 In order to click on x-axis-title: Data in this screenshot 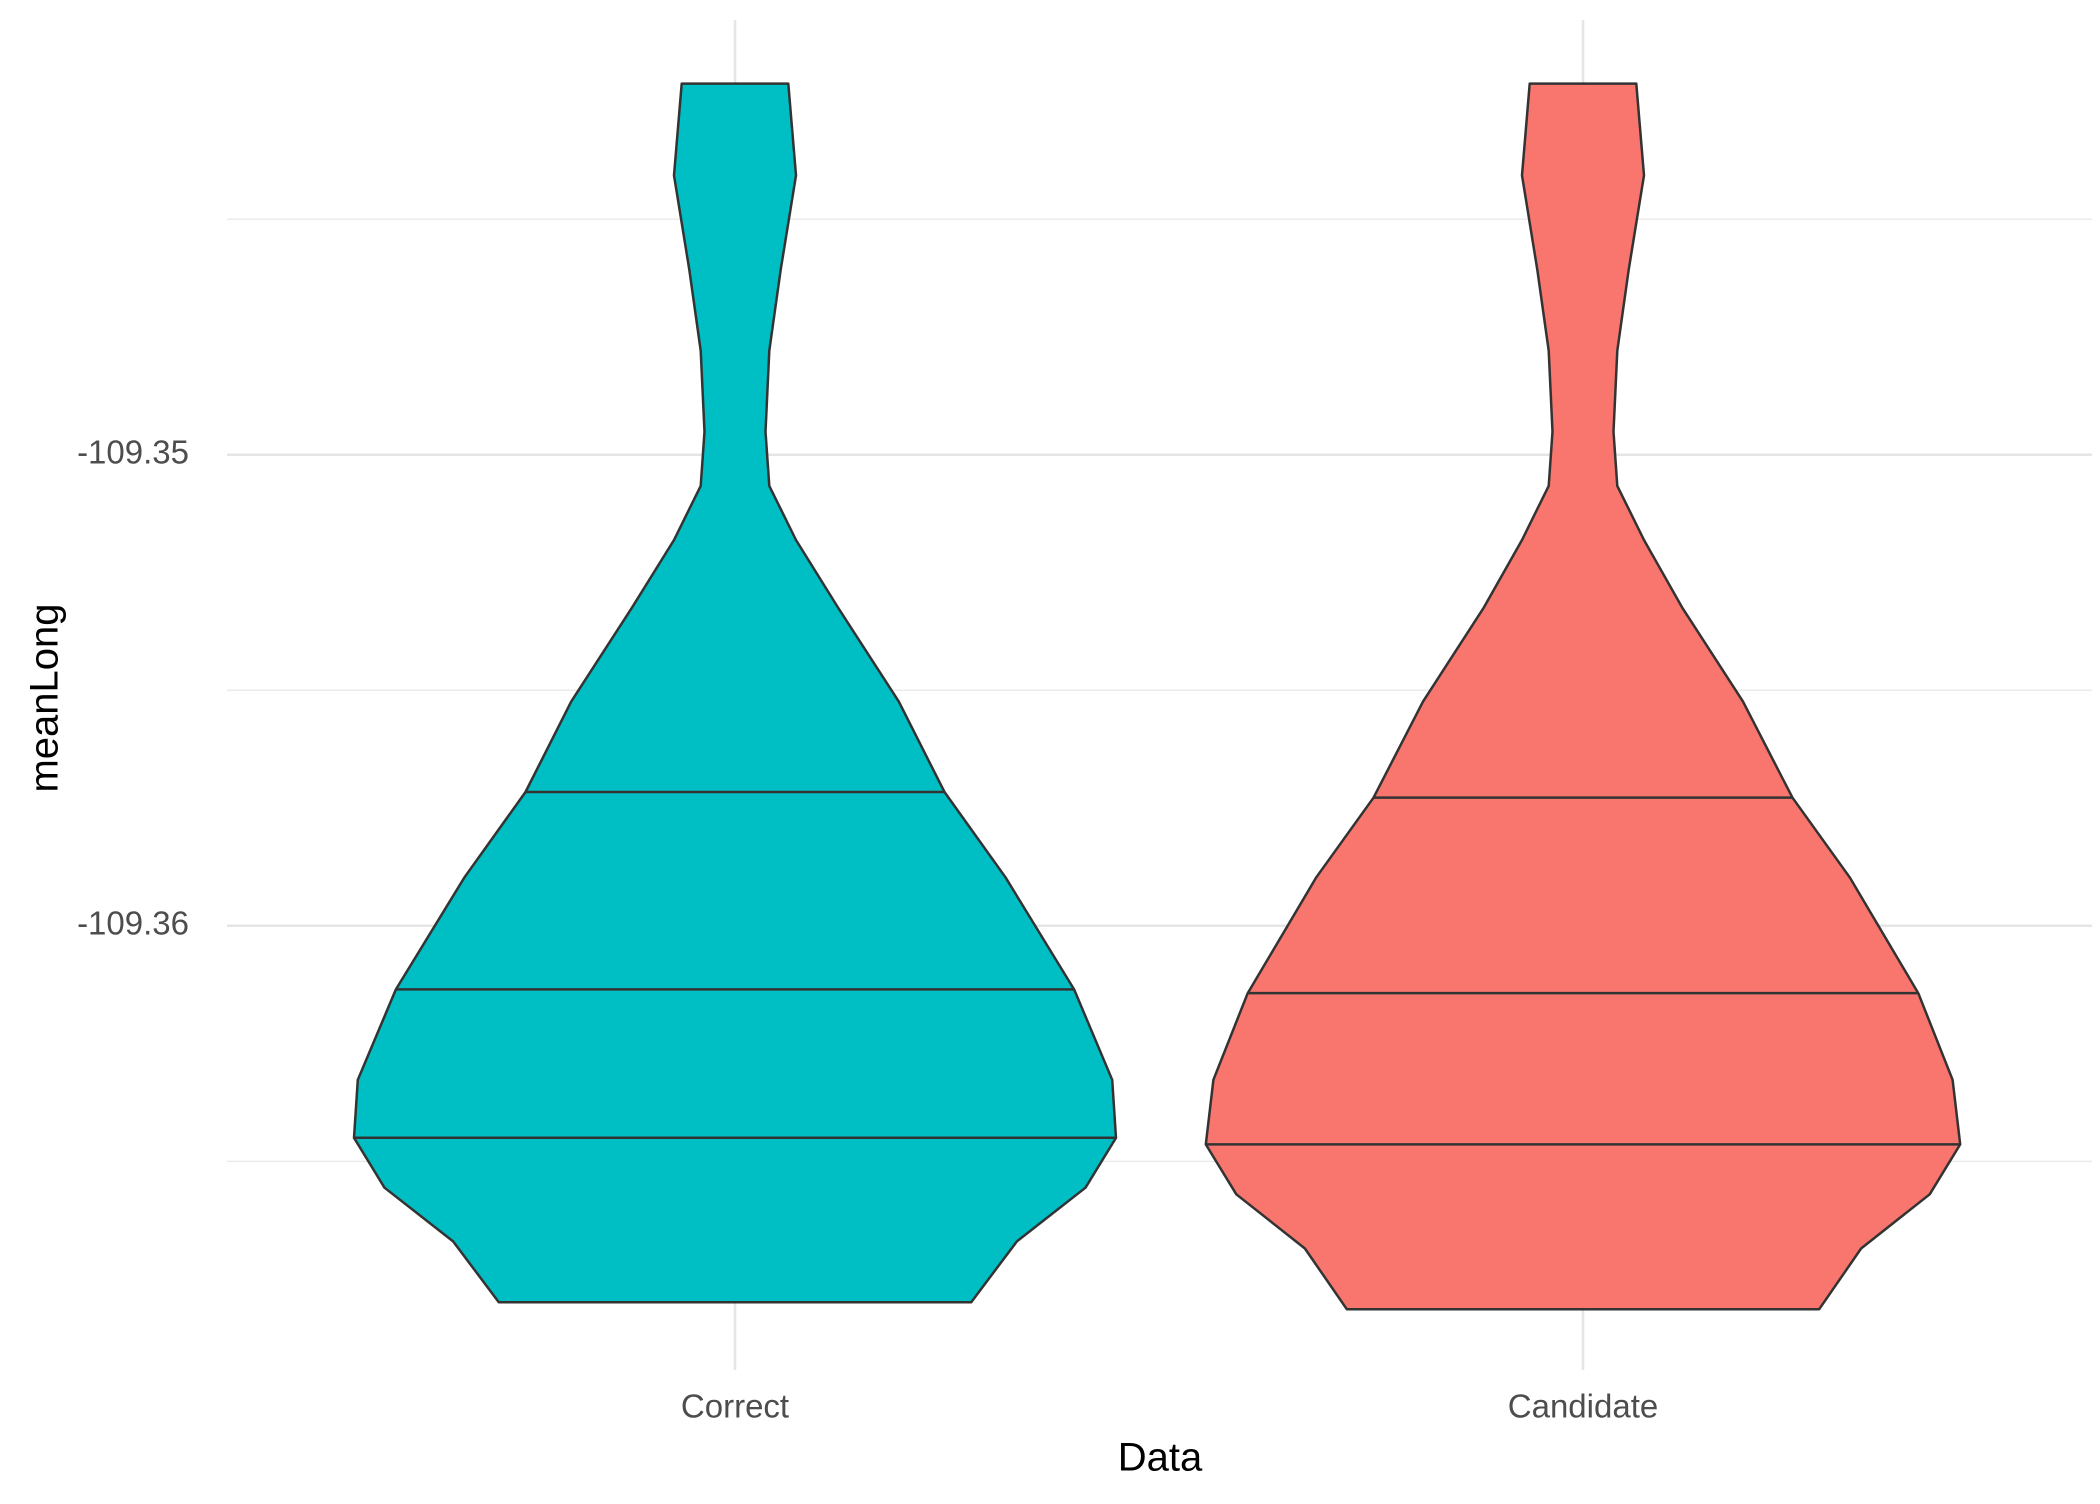, I will do `click(1160, 1458)`.